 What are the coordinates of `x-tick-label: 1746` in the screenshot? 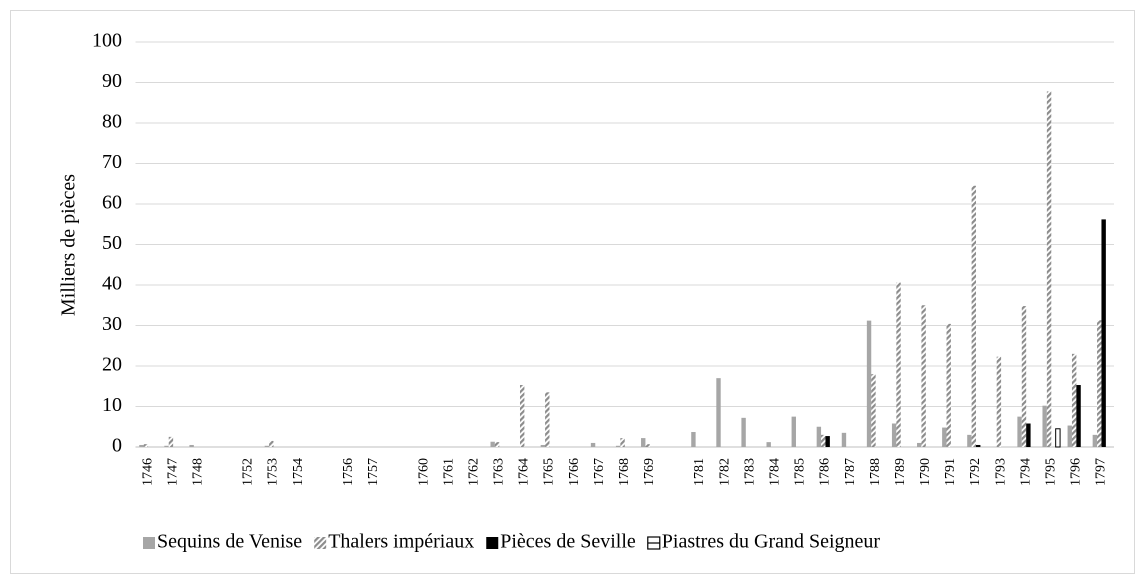 It's located at (147, 472).